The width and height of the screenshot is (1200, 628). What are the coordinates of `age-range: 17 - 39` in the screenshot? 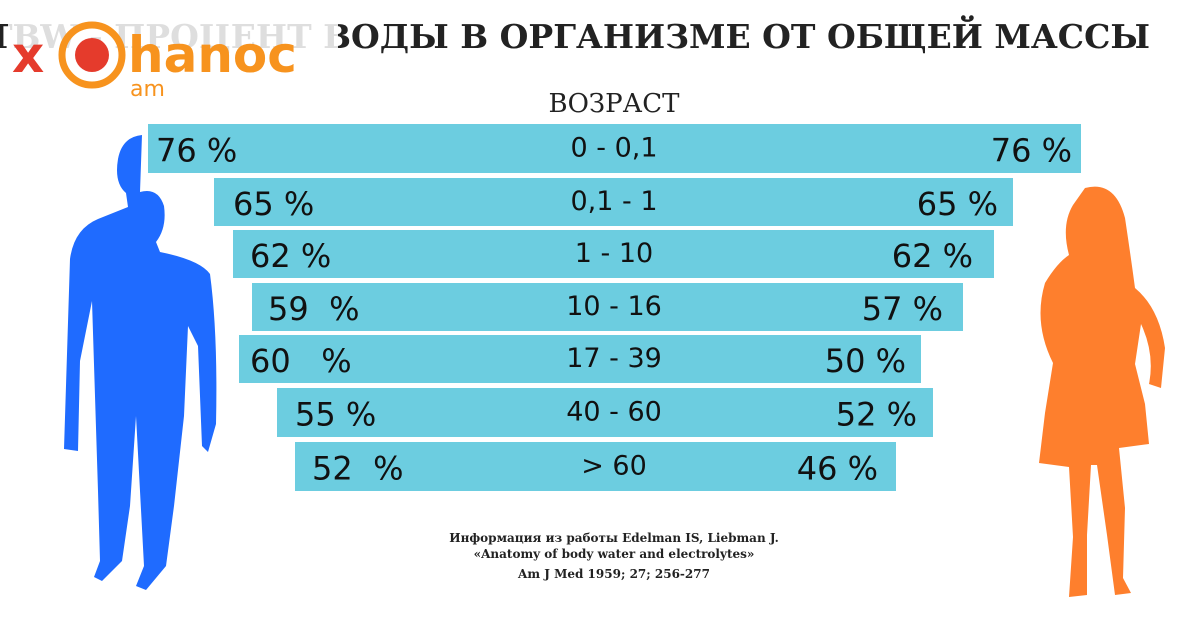 It's located at (614, 358).